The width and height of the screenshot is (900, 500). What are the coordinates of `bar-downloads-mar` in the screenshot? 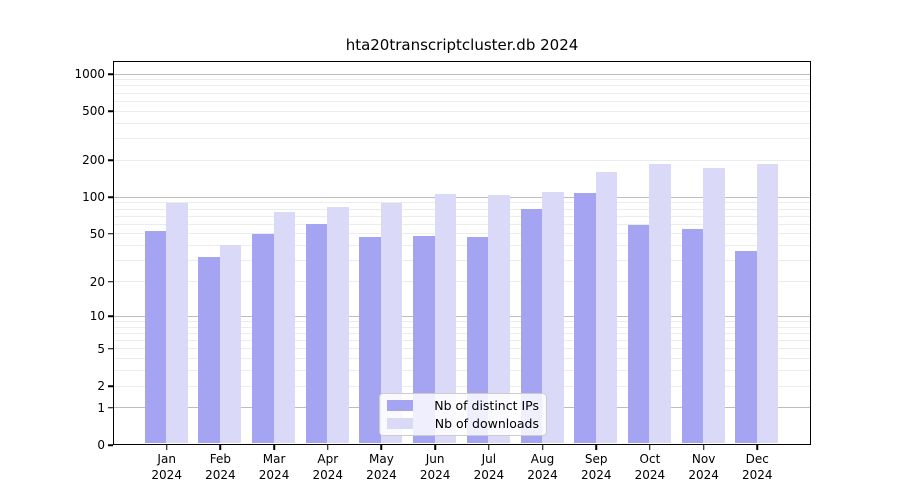 It's located at (284, 327).